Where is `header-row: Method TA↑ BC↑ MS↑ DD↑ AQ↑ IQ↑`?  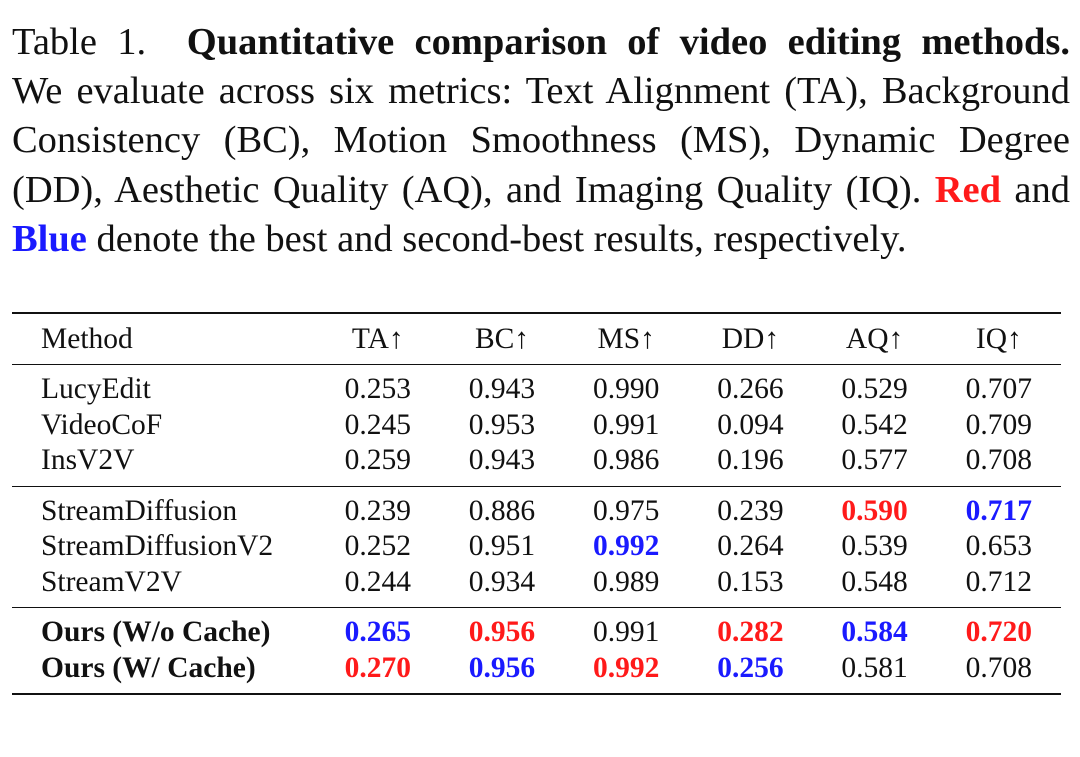 header-row: Method TA↑ BC↑ MS↑ DD↑ AQ↑ IQ↑ is located at coordinates (536, 339).